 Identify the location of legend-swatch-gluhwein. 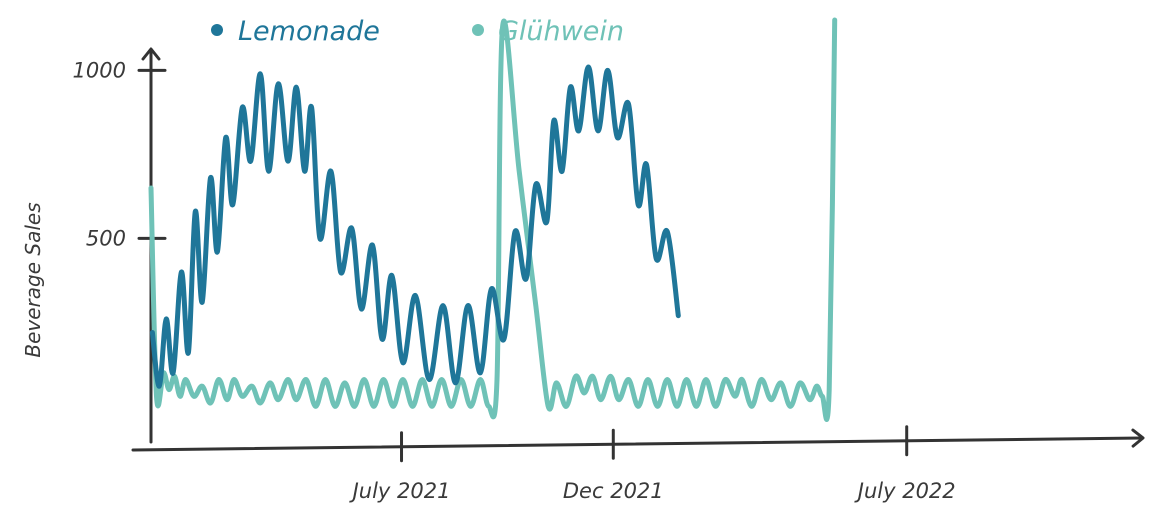
(478, 30).